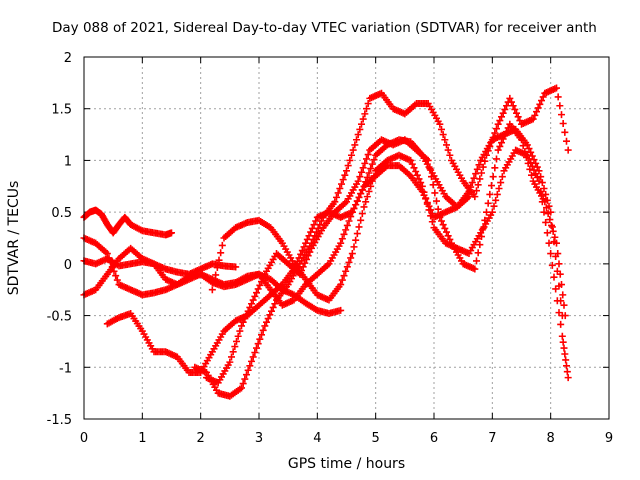  I want to click on y-tick-label: 1, so click(68, 161).